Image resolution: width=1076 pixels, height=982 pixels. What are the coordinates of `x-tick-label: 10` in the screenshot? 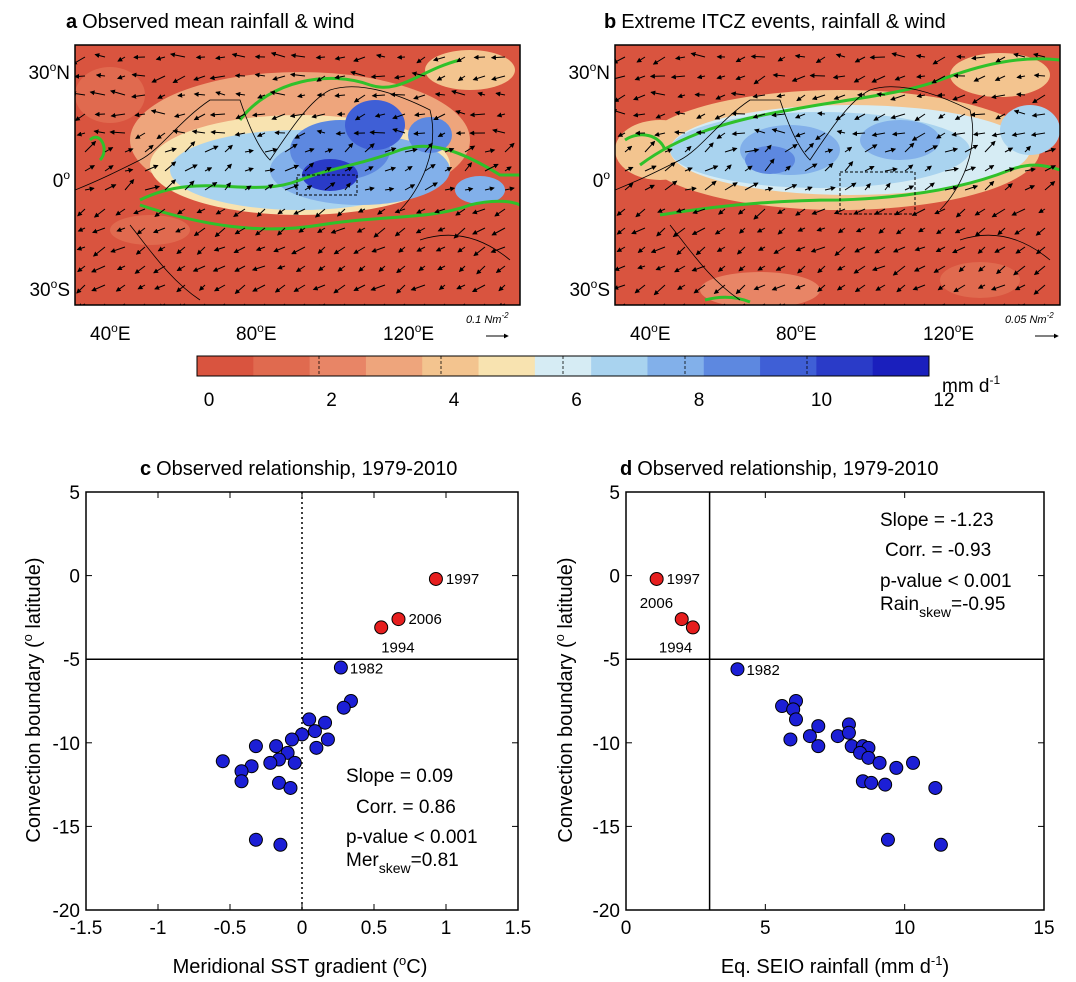 It's located at (904, 928).